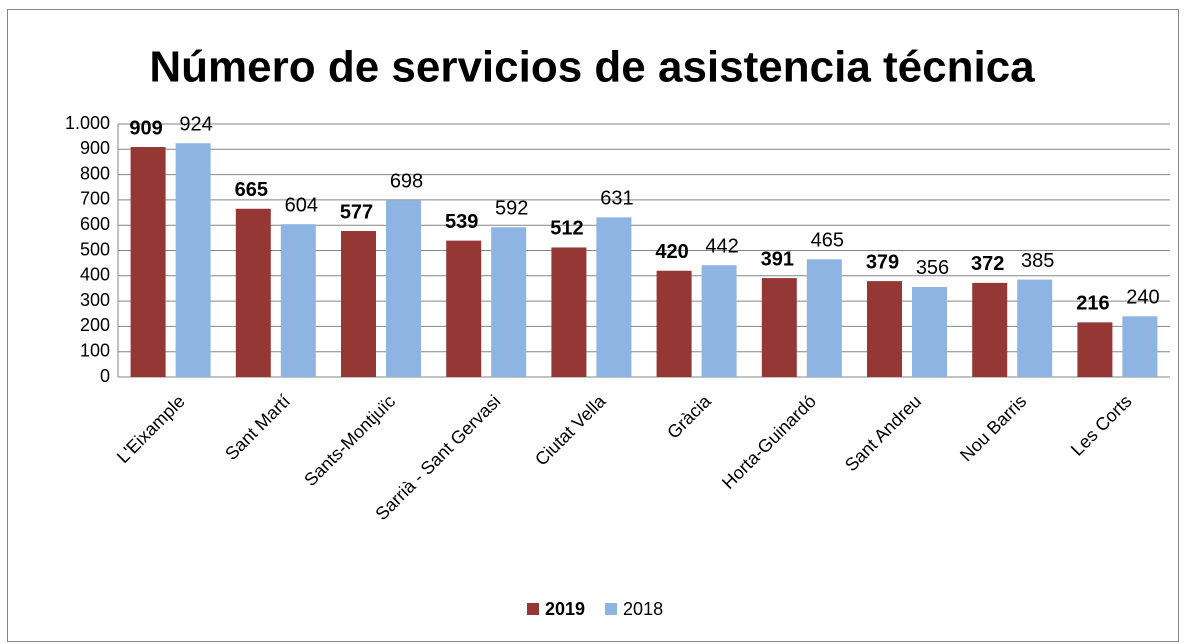 The image size is (1187, 643). What do you see at coordinates (987, 264) in the screenshot?
I see `data-label: 372` at bounding box center [987, 264].